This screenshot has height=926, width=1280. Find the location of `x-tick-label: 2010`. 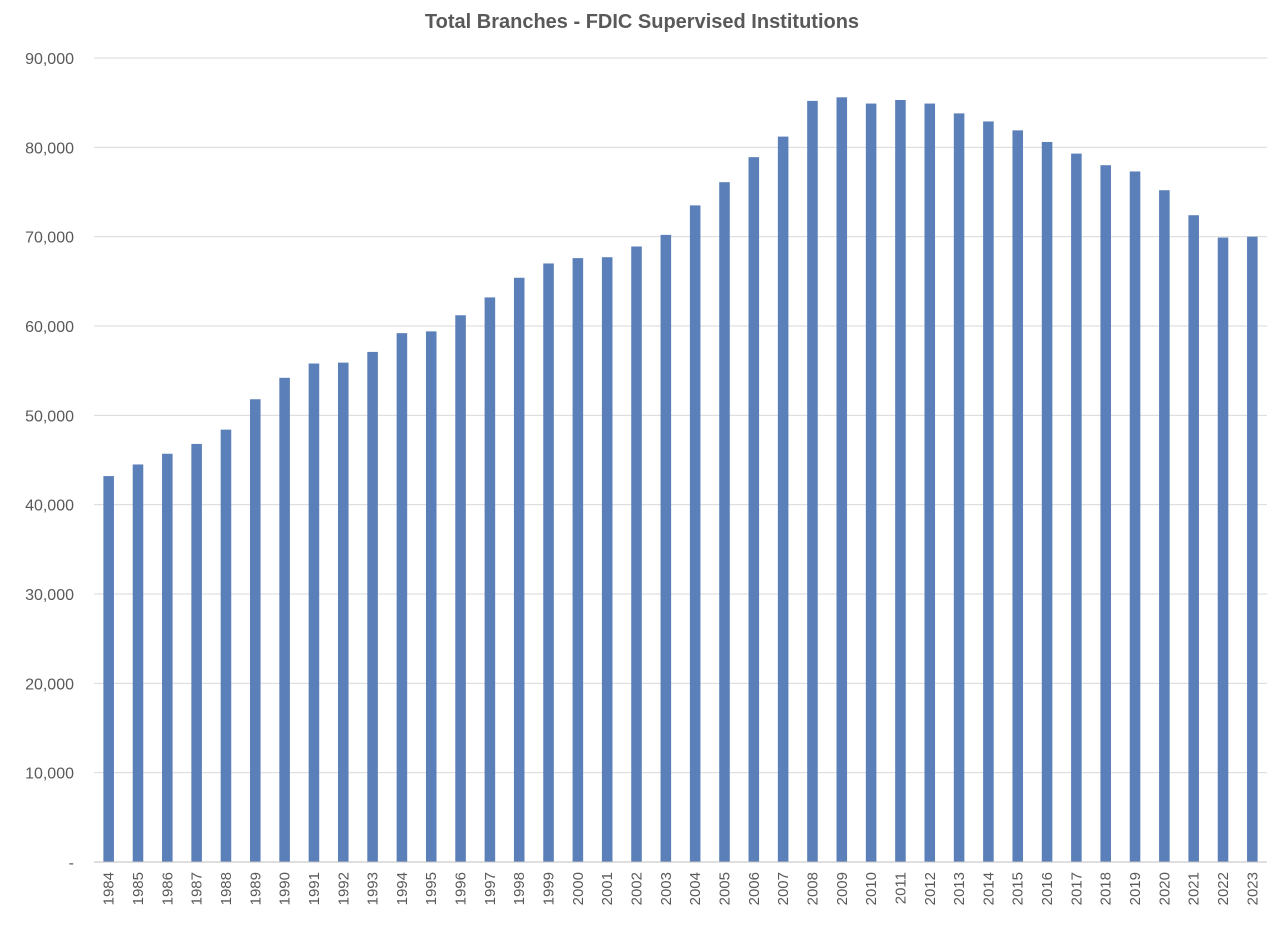

x-tick-label: 2010 is located at coordinates (871, 888).